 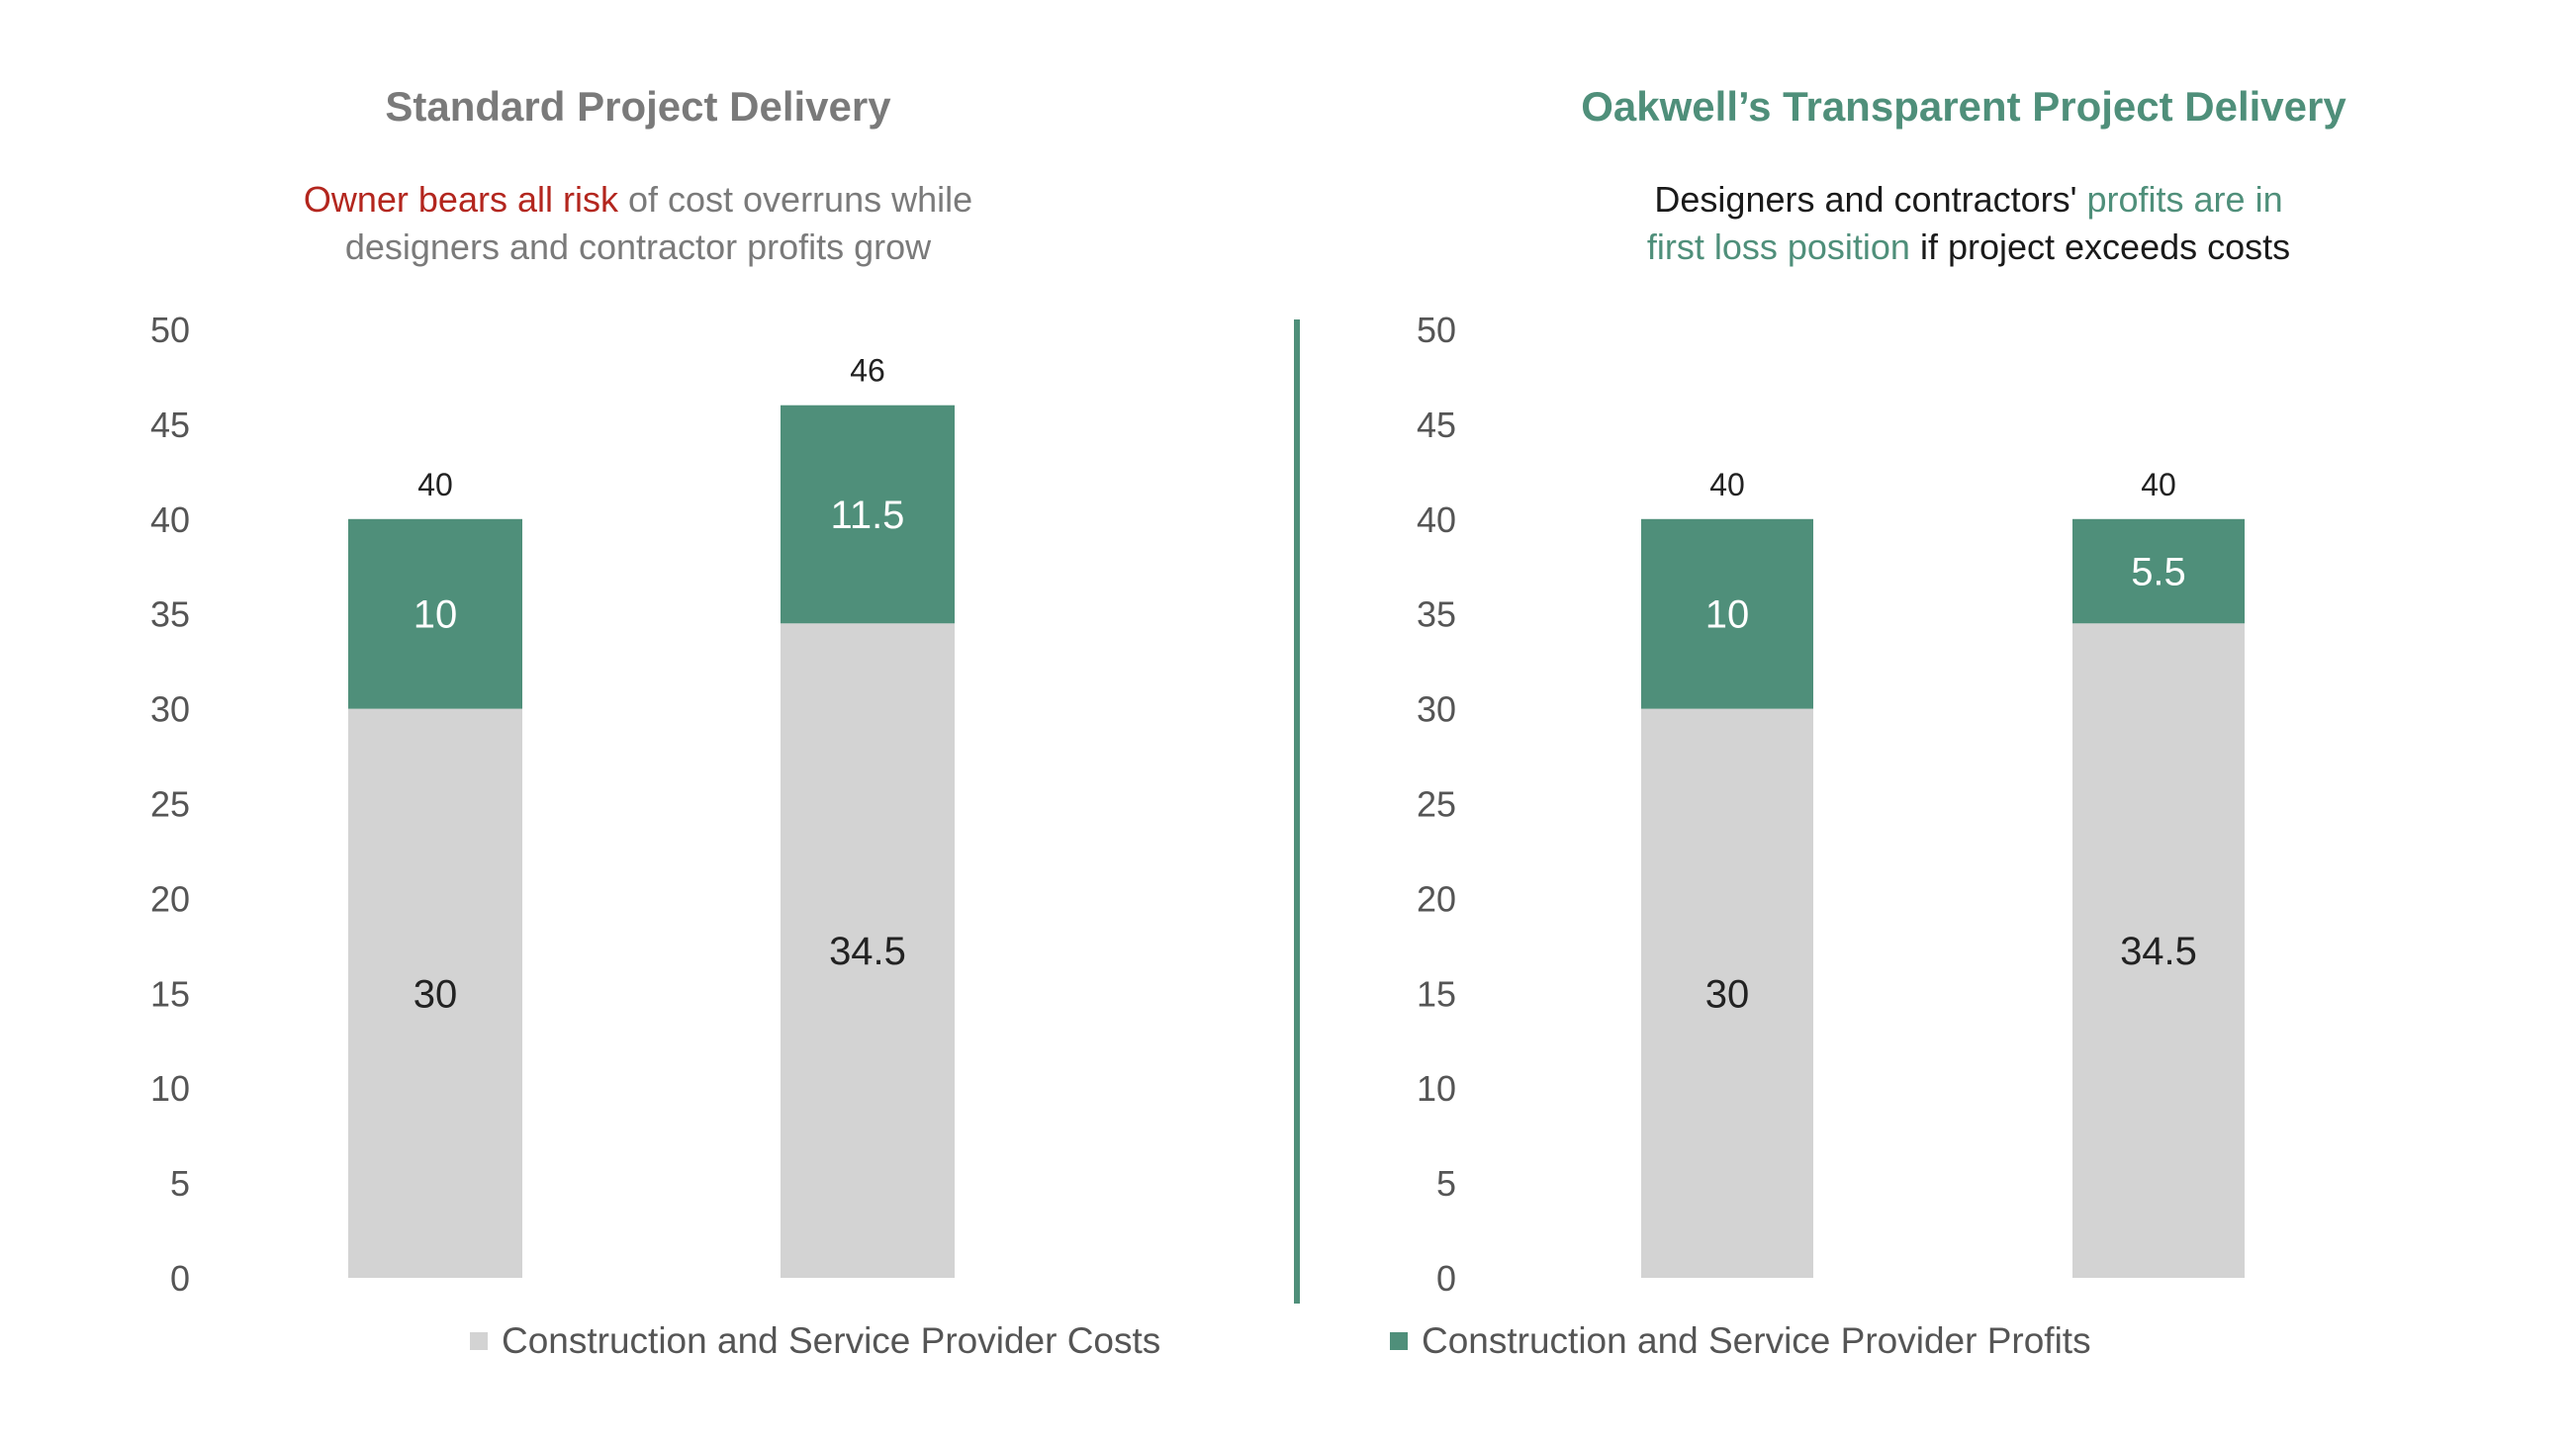 What do you see at coordinates (180, 1278) in the screenshot?
I see `y-tick-label-0-0: 0` at bounding box center [180, 1278].